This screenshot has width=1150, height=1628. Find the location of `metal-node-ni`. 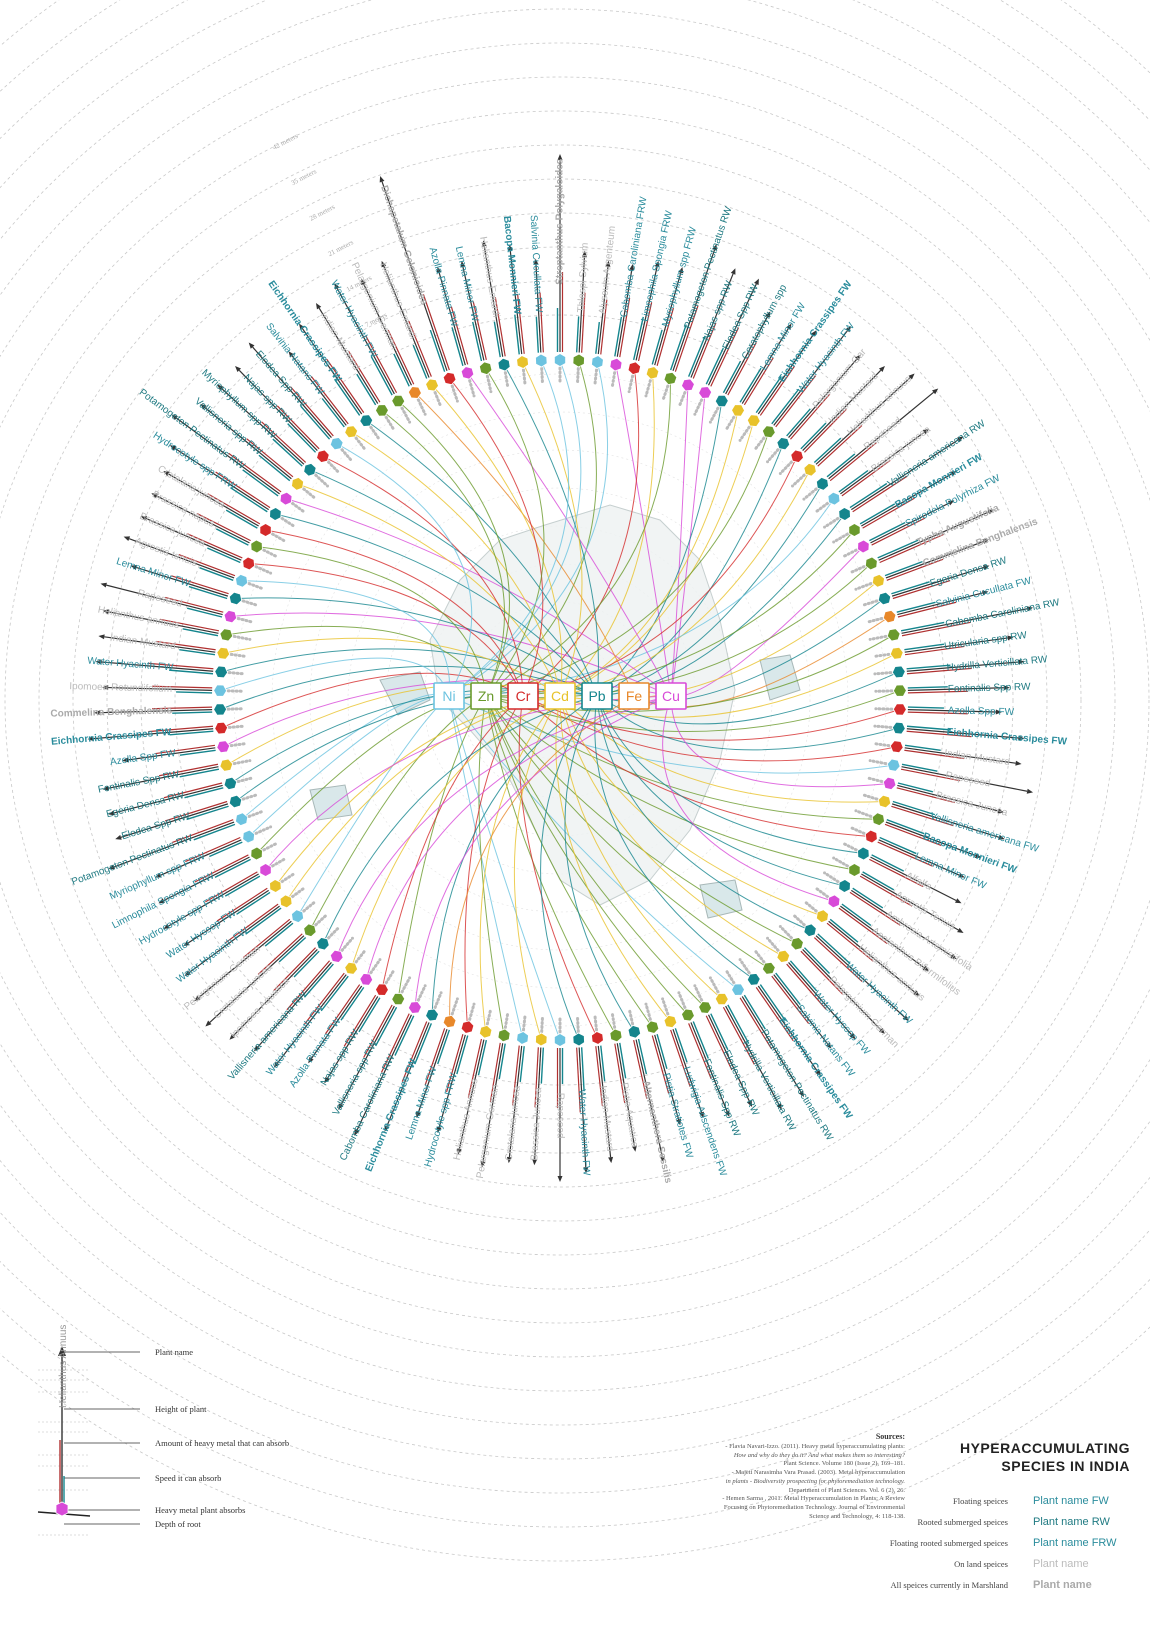

metal-node-ni is located at coordinates (242, 819).